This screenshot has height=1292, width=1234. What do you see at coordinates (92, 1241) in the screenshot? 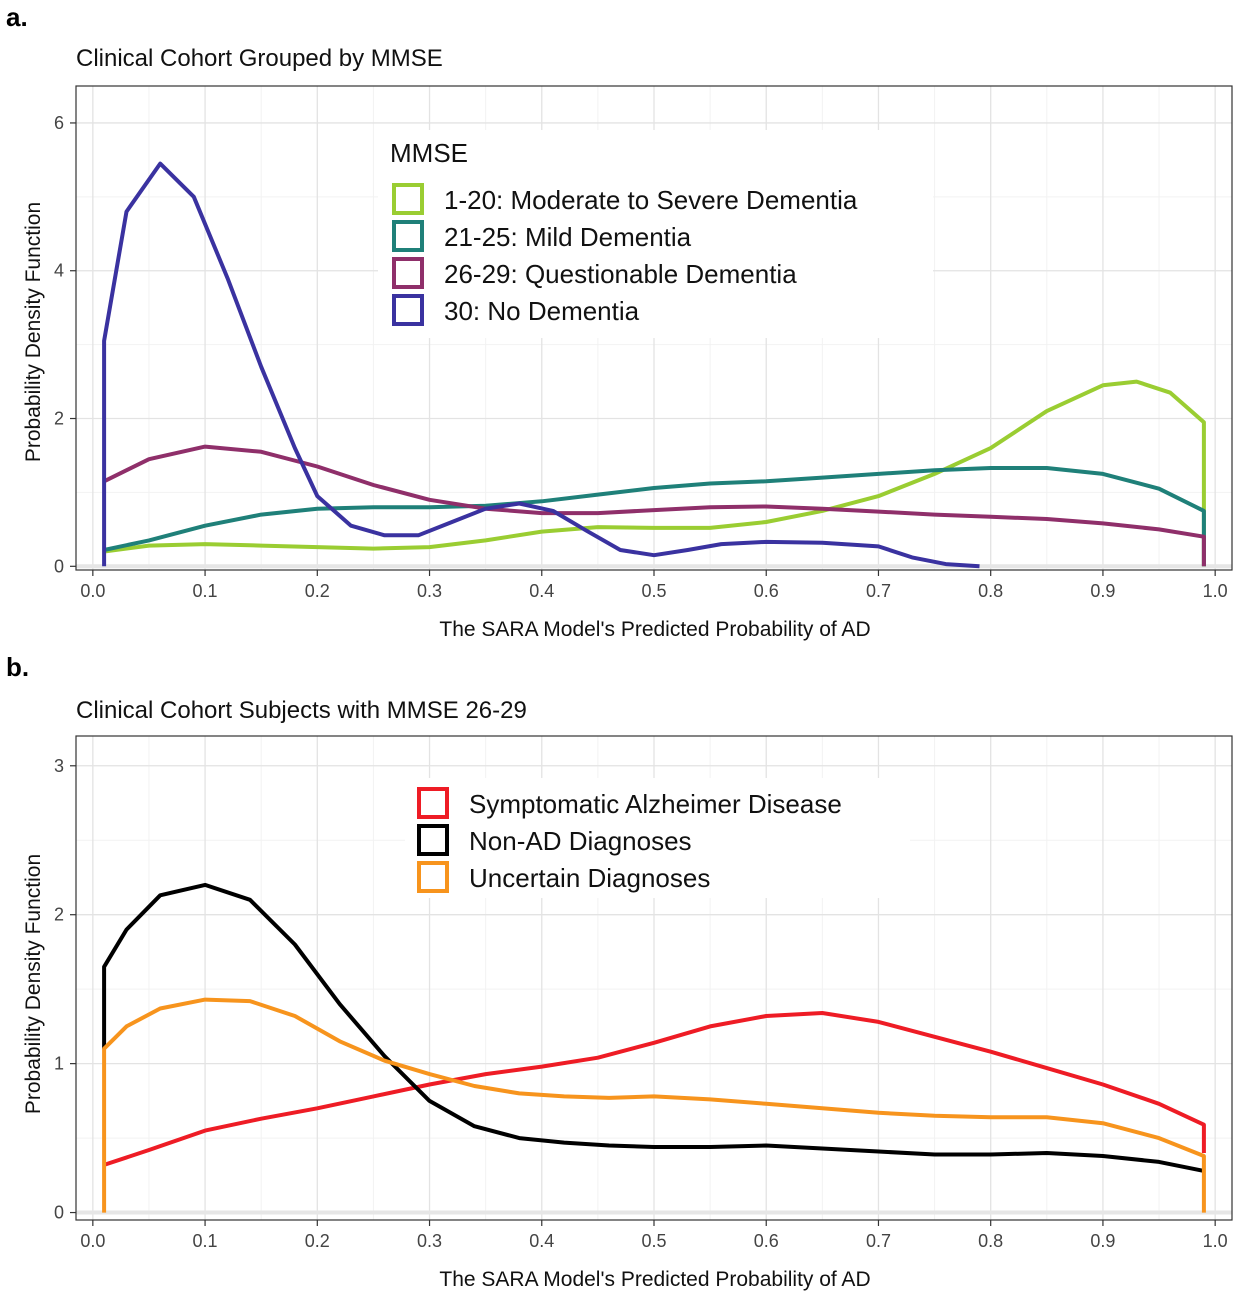
I see `panel-b-x-tick-label: 0.0` at bounding box center [92, 1241].